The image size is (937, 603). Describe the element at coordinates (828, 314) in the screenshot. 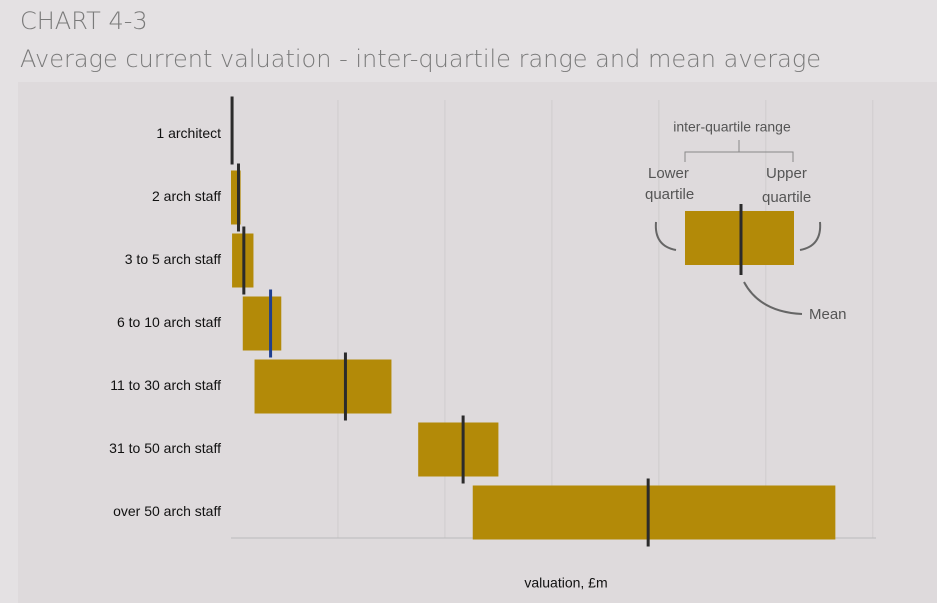

I see `key-mean: Mean` at that location.